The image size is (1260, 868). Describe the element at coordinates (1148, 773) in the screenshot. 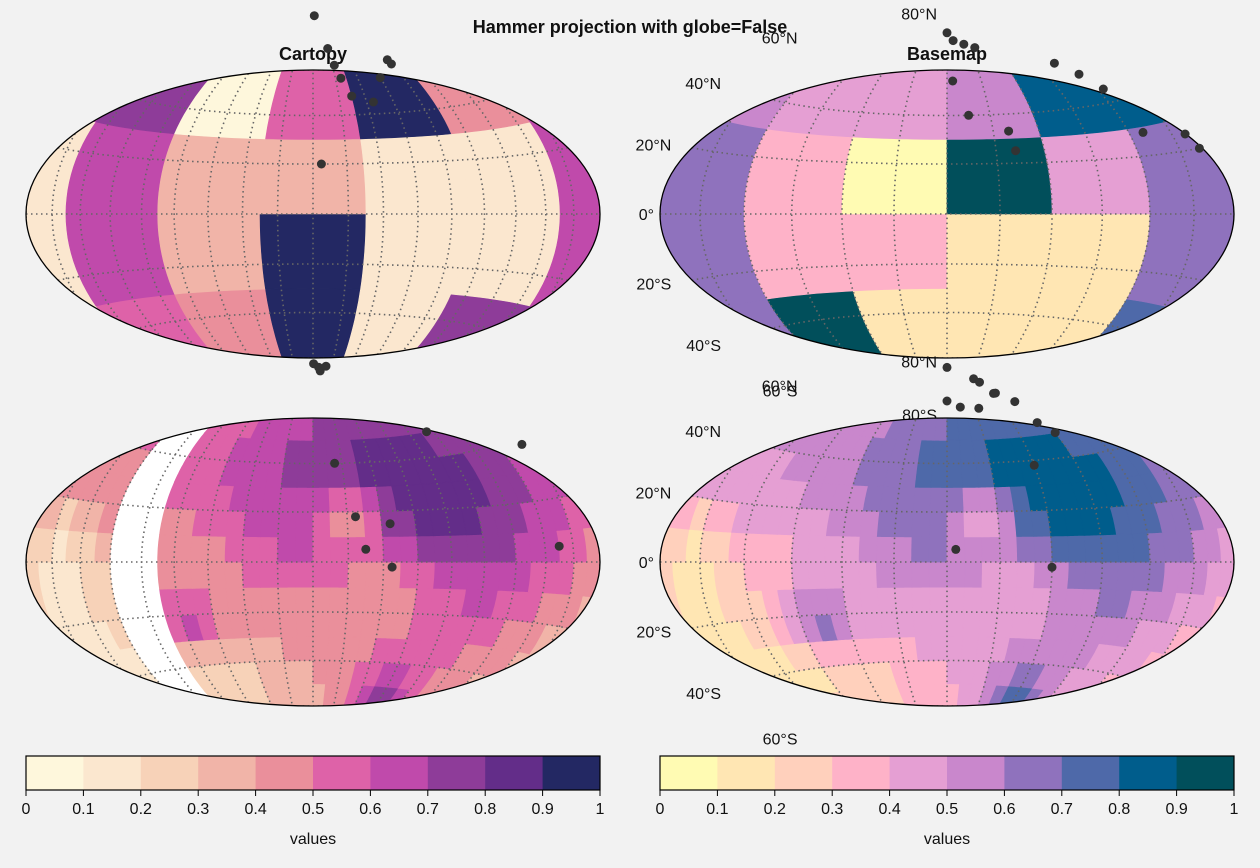

I see `colorbar-segment` at that location.